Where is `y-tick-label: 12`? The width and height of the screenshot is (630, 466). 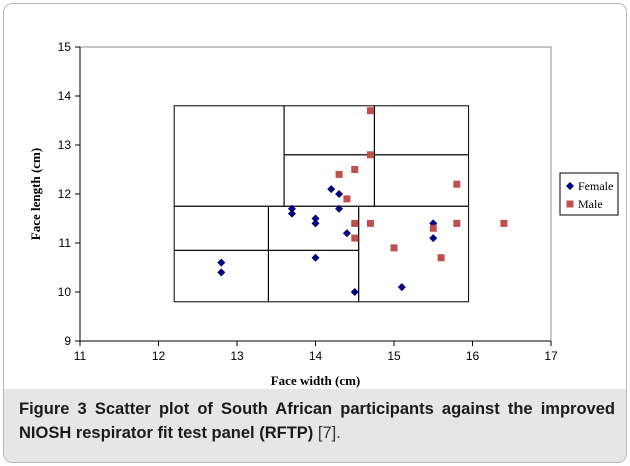
y-tick-label: 12 is located at coordinates (65, 194).